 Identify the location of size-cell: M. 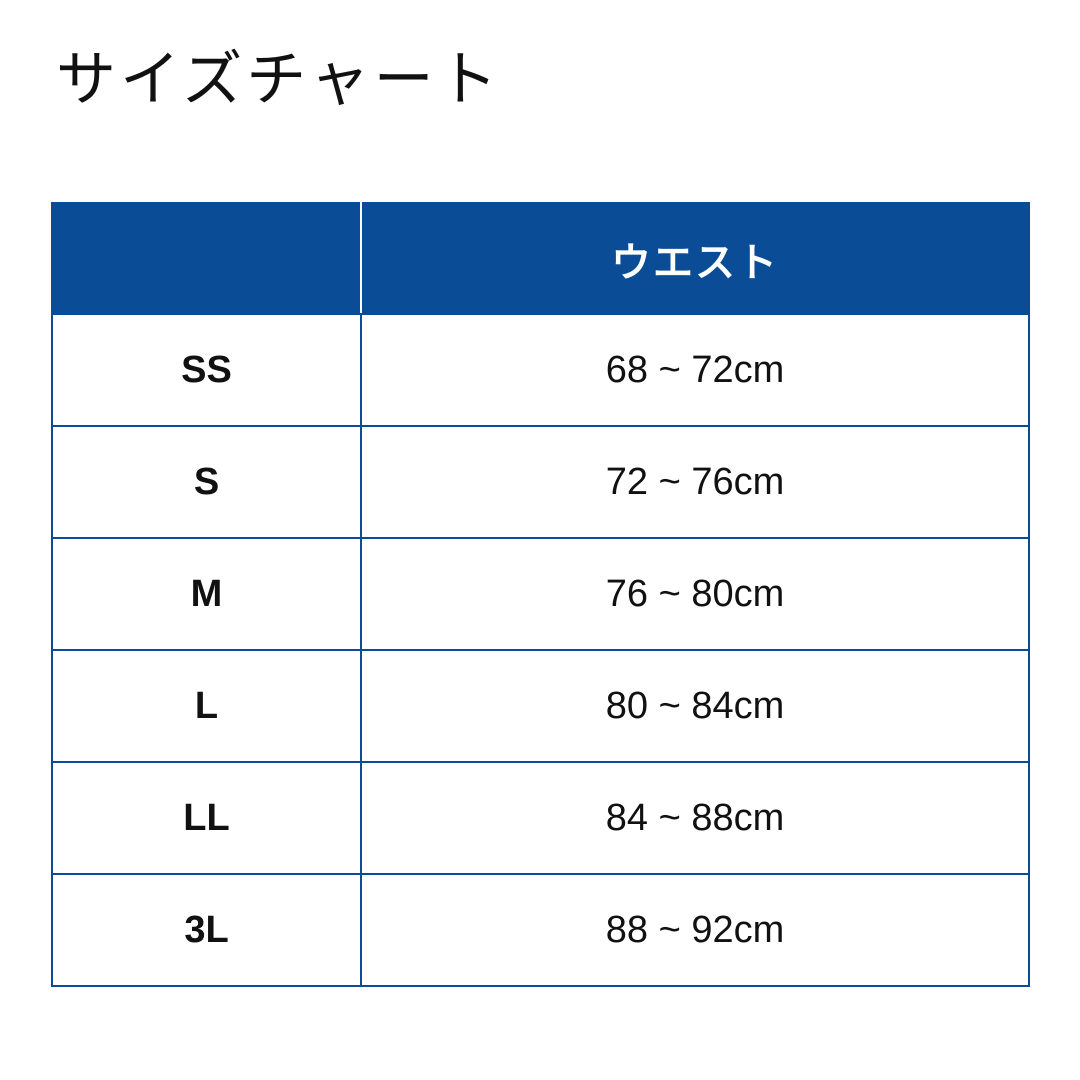
(206, 594).